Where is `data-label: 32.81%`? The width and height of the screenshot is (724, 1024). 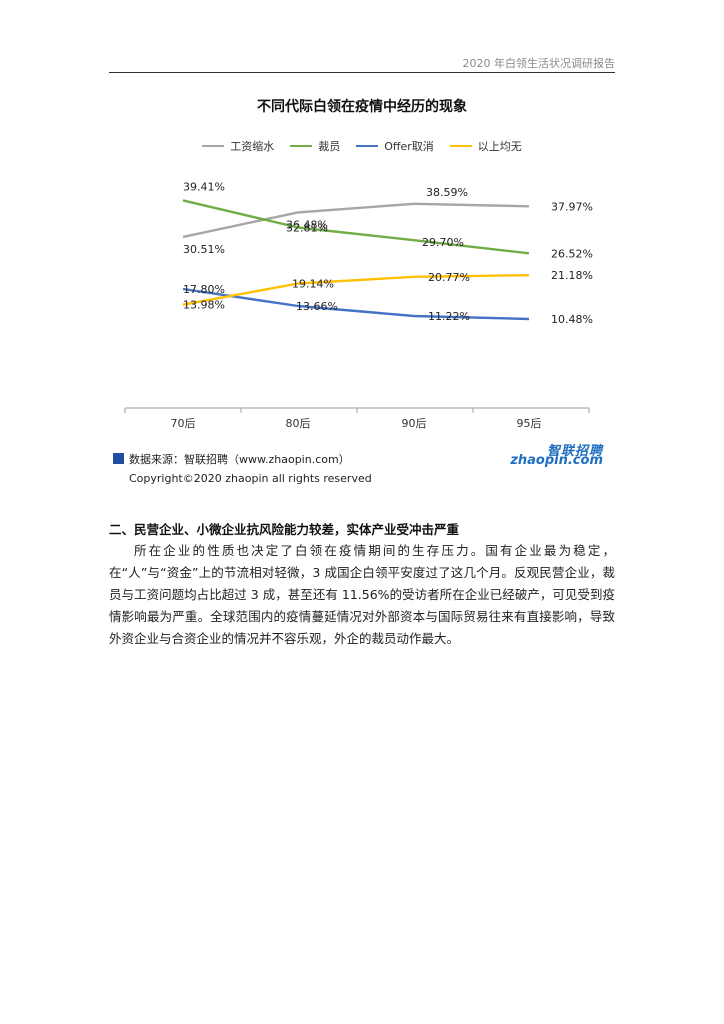
data-label: 32.81% is located at coordinates (307, 227).